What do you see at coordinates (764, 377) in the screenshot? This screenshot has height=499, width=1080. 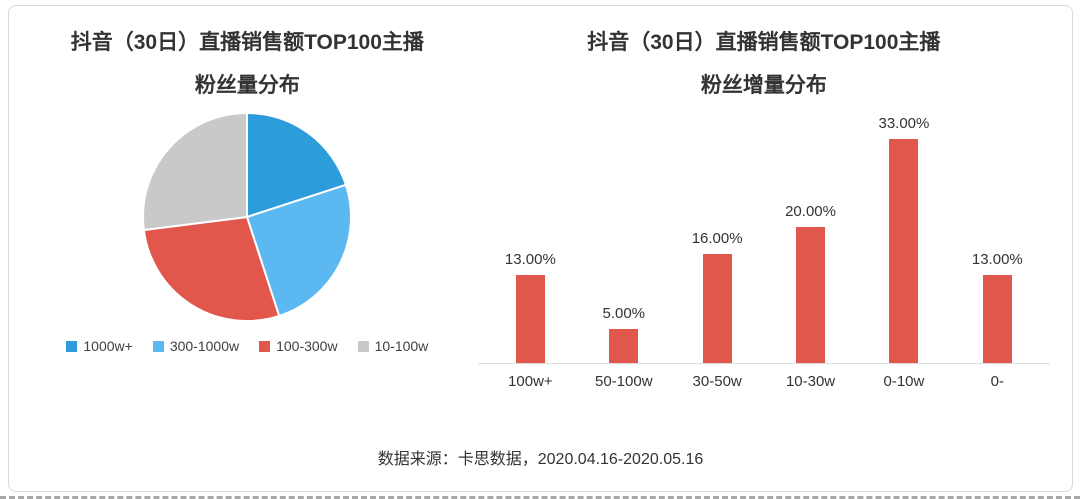 I see `bar-category-row: 100w+ 50-100w 30-50w 10-30w 0-10w 0-` at bounding box center [764, 377].